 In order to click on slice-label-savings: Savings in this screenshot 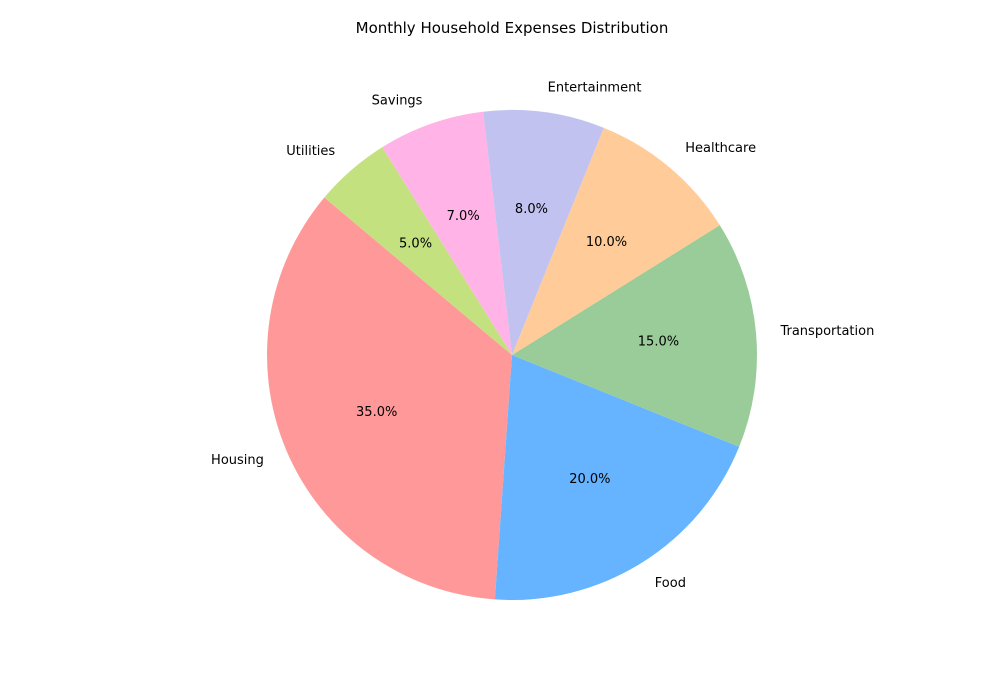, I will do `click(397, 100)`.